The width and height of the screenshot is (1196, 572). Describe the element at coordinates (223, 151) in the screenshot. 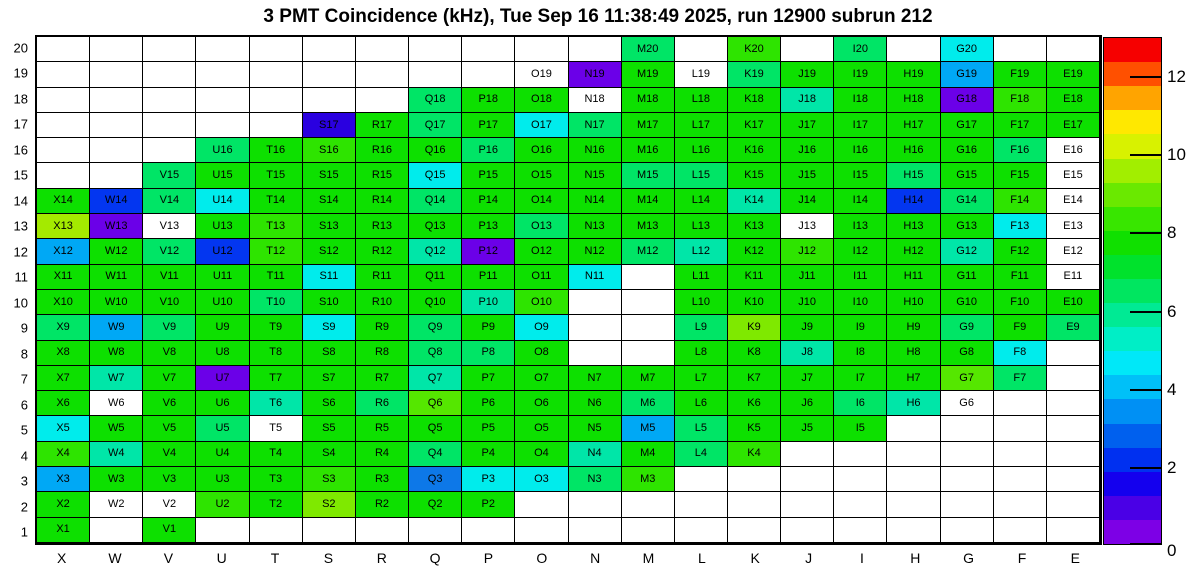

I see `cell-U16: U16` at that location.